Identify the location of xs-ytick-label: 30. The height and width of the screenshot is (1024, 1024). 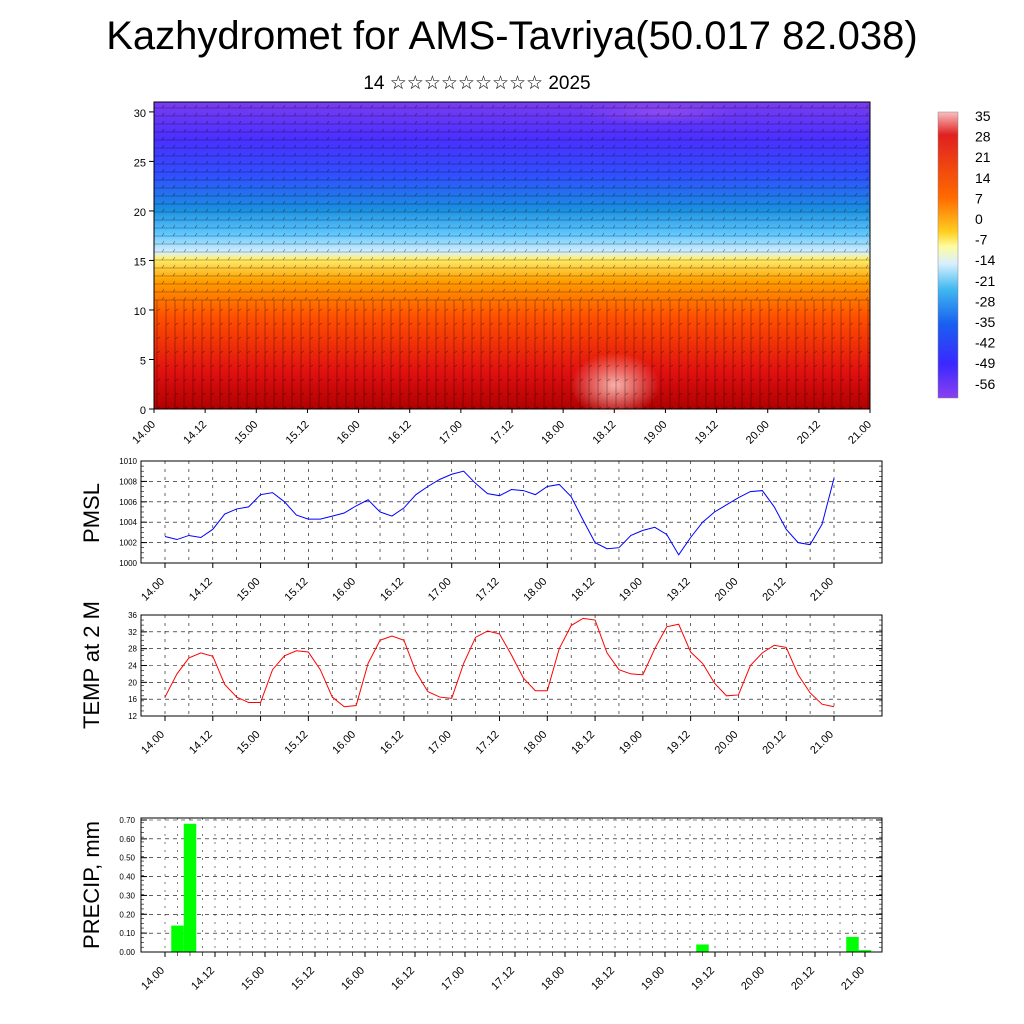
(140, 114).